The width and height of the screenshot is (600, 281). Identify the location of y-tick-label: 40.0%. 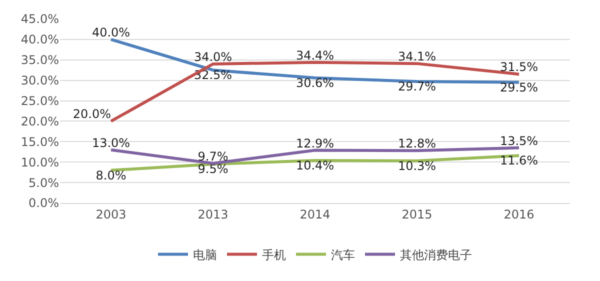
(39, 39).